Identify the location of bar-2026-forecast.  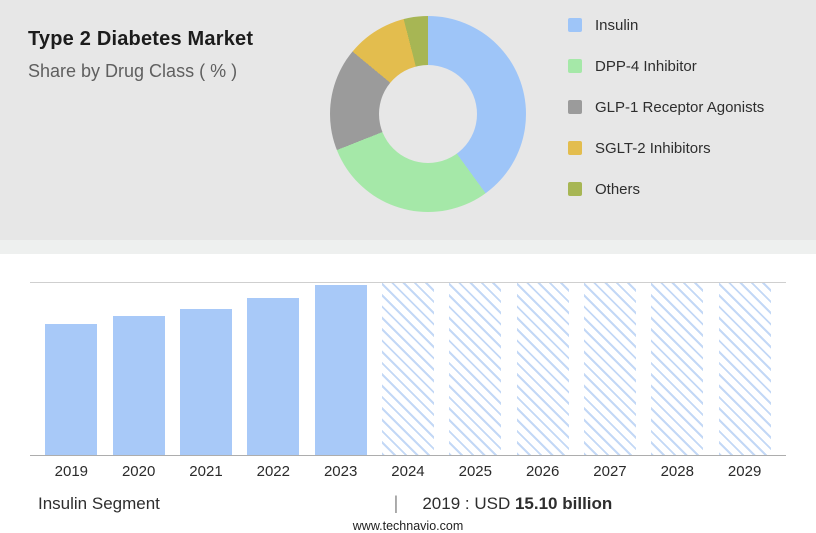
(542, 369).